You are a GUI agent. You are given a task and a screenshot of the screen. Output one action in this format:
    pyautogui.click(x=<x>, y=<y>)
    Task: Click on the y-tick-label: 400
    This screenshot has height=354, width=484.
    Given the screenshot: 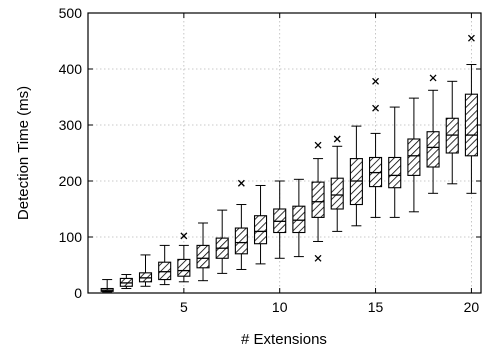 What is the action you would take?
    pyautogui.click(x=71, y=69)
    